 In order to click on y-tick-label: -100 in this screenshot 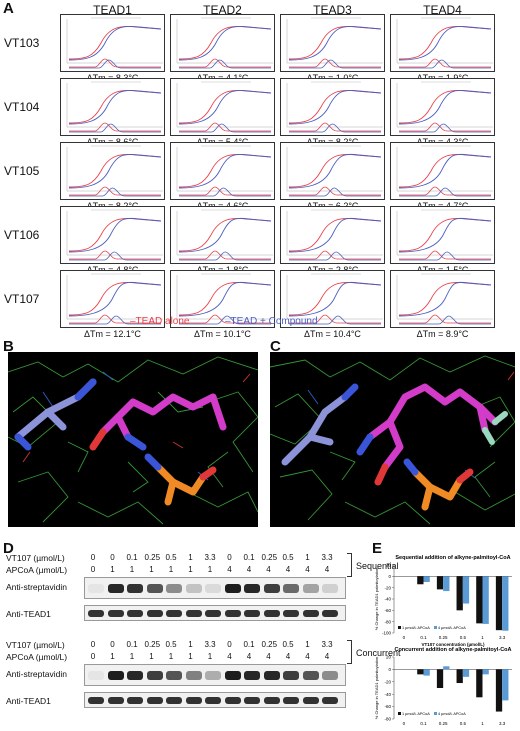, I will do `click(387, 633)`.